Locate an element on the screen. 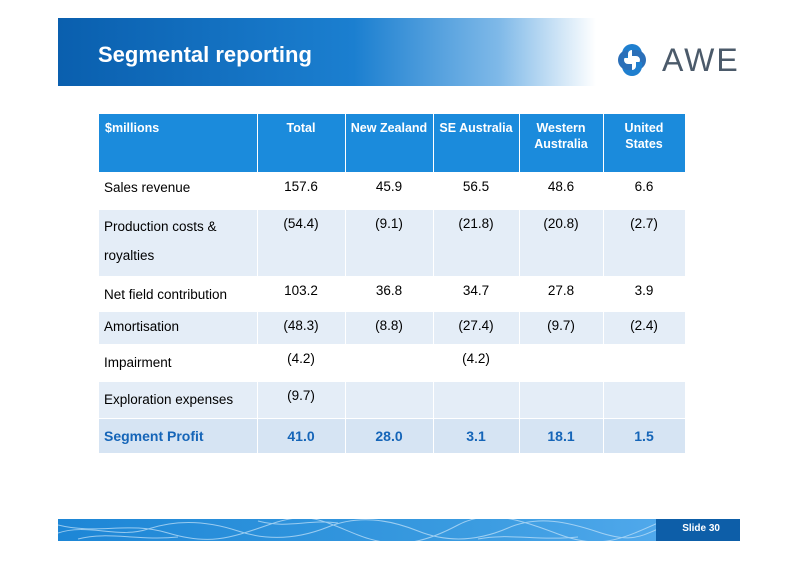 The width and height of the screenshot is (800, 565). table-cell: (9.1) is located at coordinates (389, 243).